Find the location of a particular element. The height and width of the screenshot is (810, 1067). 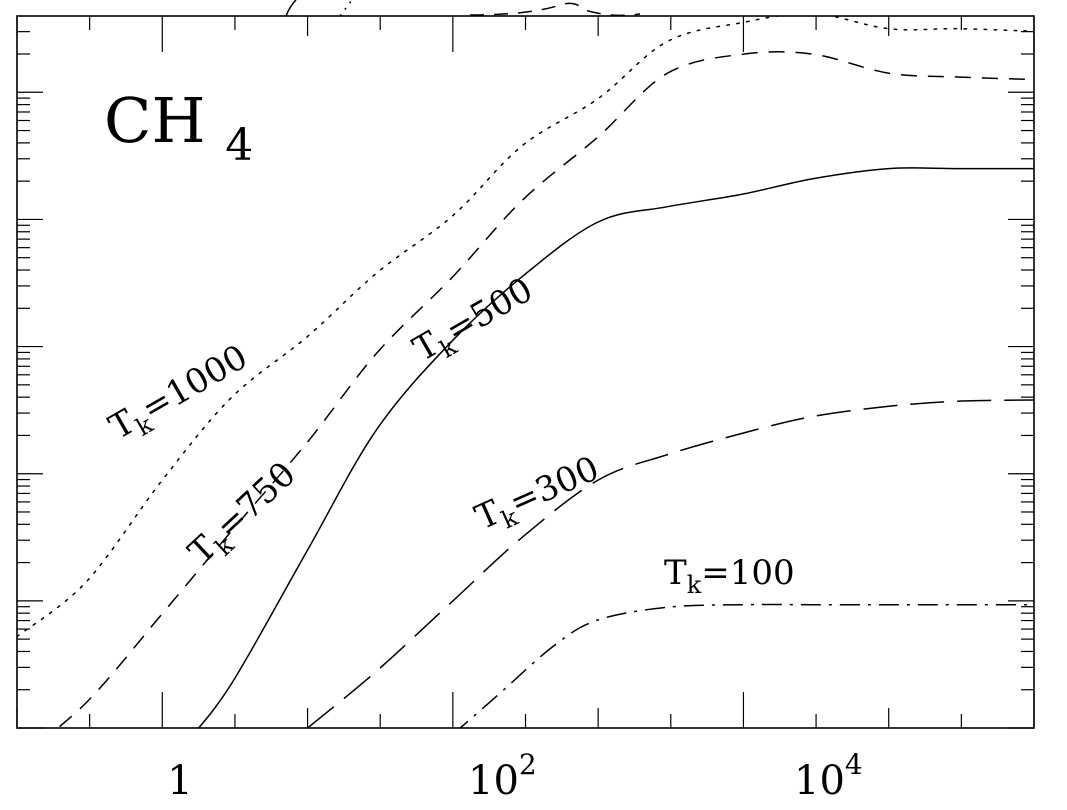

upper-panel-dashed-fragment is located at coordinates (555, 9).